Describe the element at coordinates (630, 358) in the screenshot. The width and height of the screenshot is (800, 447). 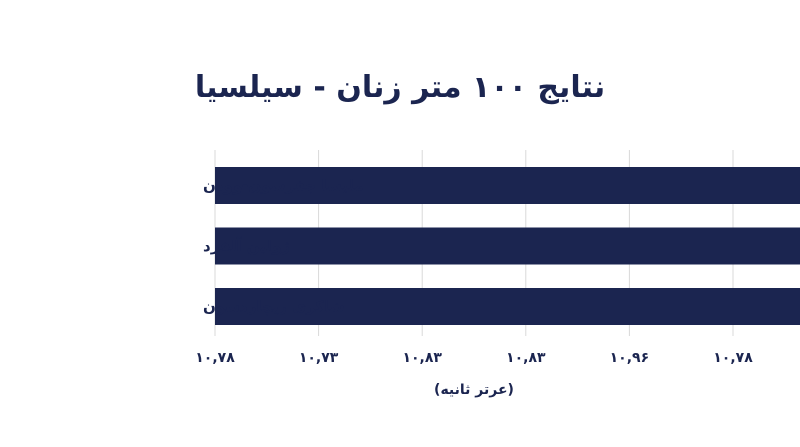
I see `x-tick-label: ۱۰,۹۶` at that location.